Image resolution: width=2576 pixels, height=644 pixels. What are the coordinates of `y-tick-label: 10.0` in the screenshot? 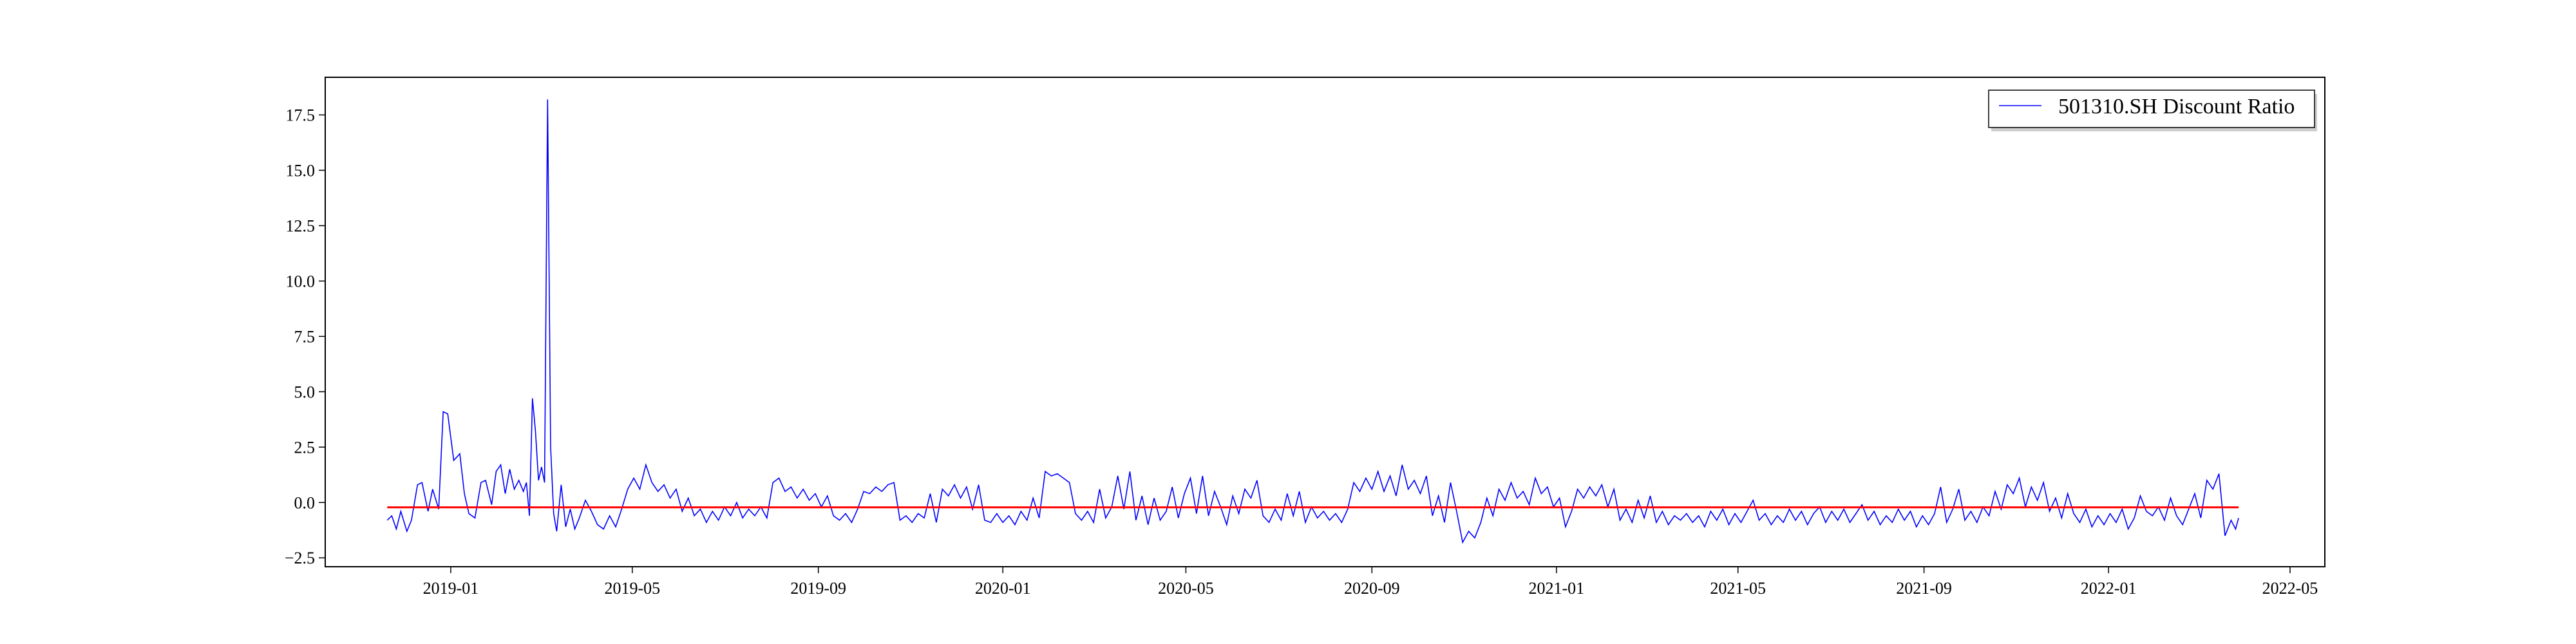 It's located at (301, 281).